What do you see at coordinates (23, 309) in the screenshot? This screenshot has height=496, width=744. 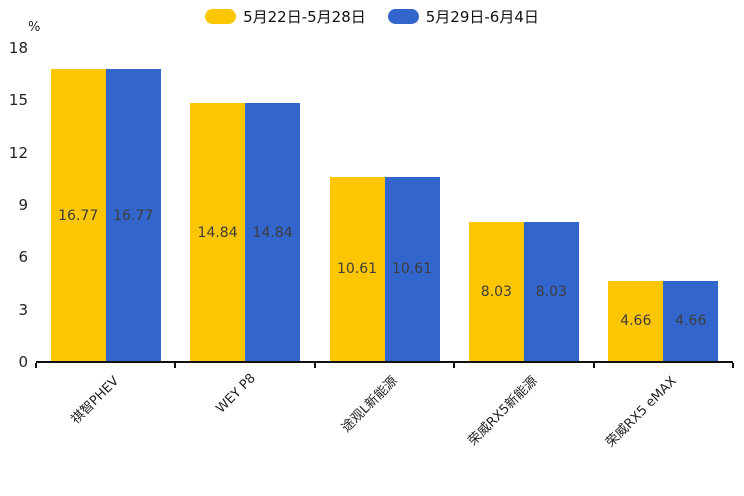 I see `y-axis-tick-label: 3` at bounding box center [23, 309].